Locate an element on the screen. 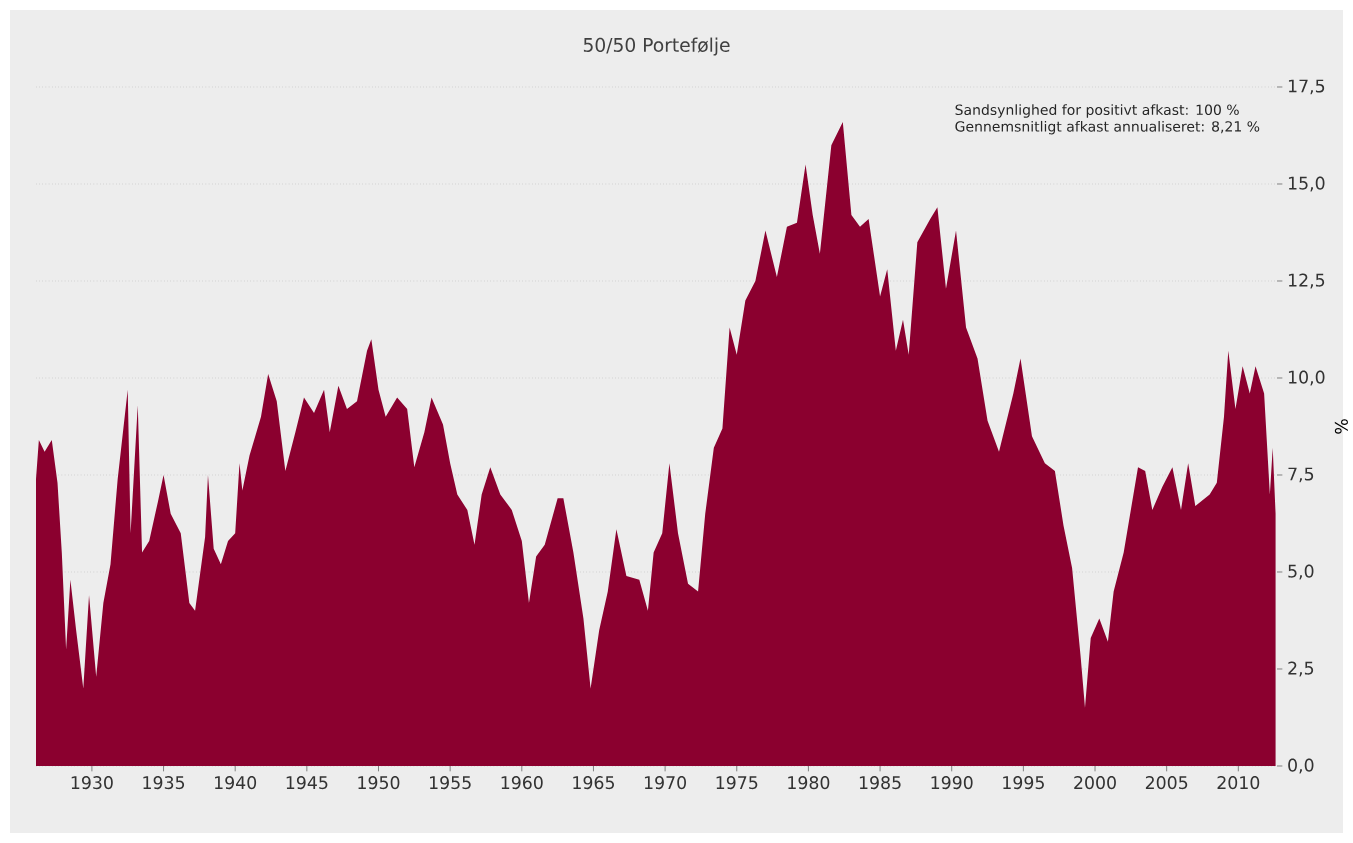 The height and width of the screenshot is (843, 1353). x-tick-label: 1980 is located at coordinates (809, 783).